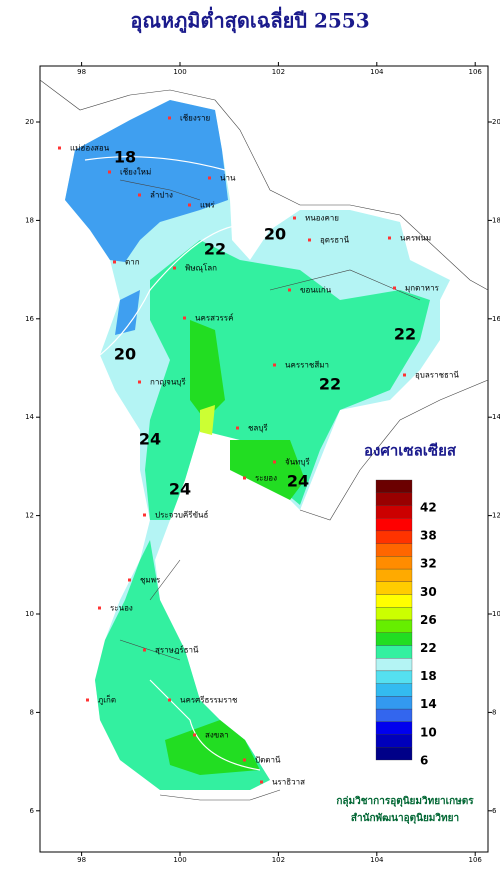 This screenshot has height=875, width=500. What do you see at coordinates (146, 181) in the screenshot?
I see `cool-north` at bounding box center [146, 181].